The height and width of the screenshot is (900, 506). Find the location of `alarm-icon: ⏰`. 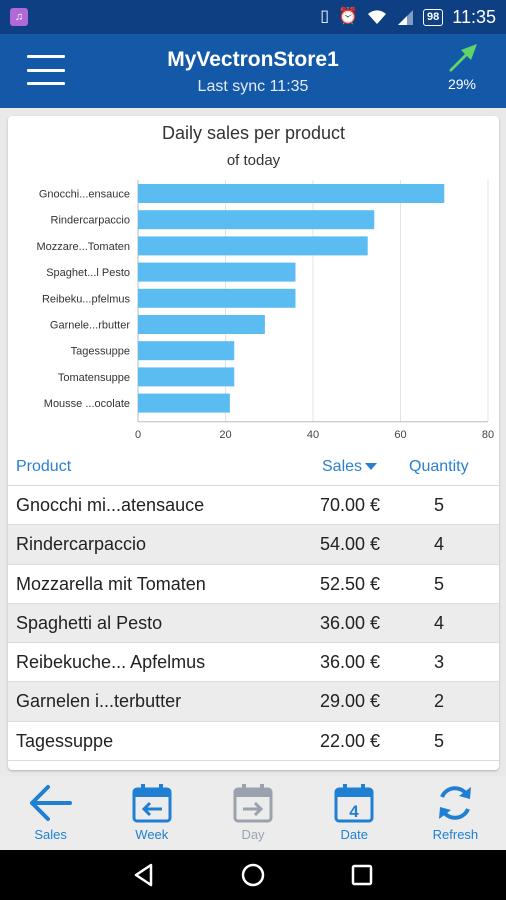

alarm-icon: ⏰ is located at coordinates (348, 16).